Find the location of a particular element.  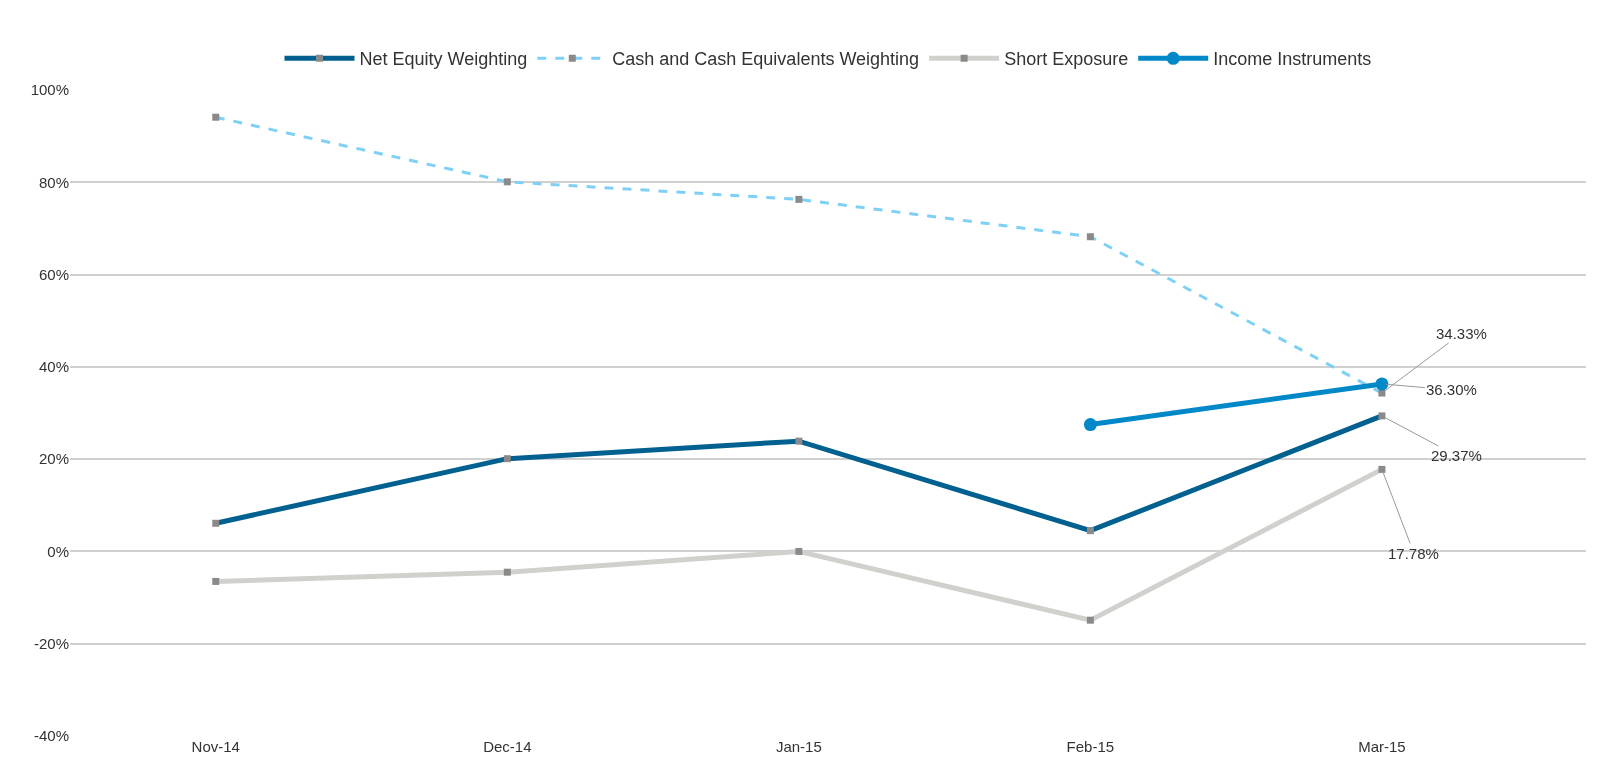

y-tick-label: 80% is located at coordinates (53, 182).